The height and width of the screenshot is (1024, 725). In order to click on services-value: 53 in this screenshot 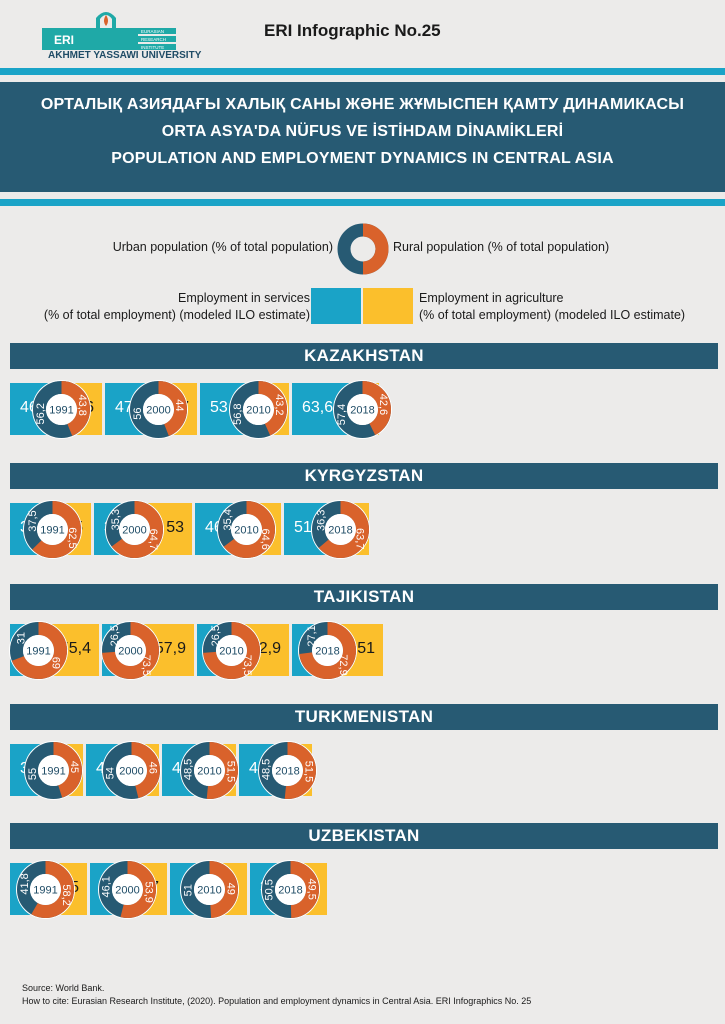, I will do `click(219, 407)`.